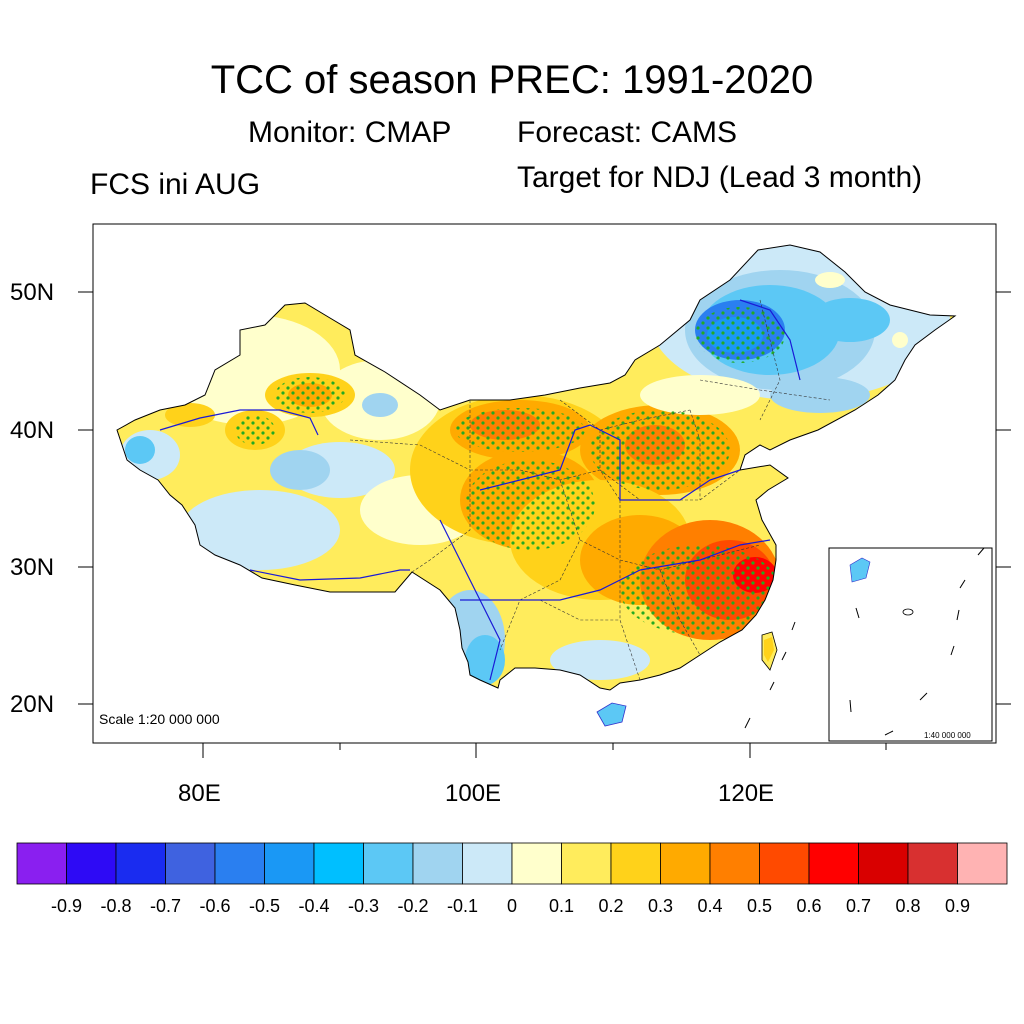 This screenshot has width=1024, height=1024. Describe the element at coordinates (660, 906) in the screenshot. I see `colorbar-label: 0.3` at that location.